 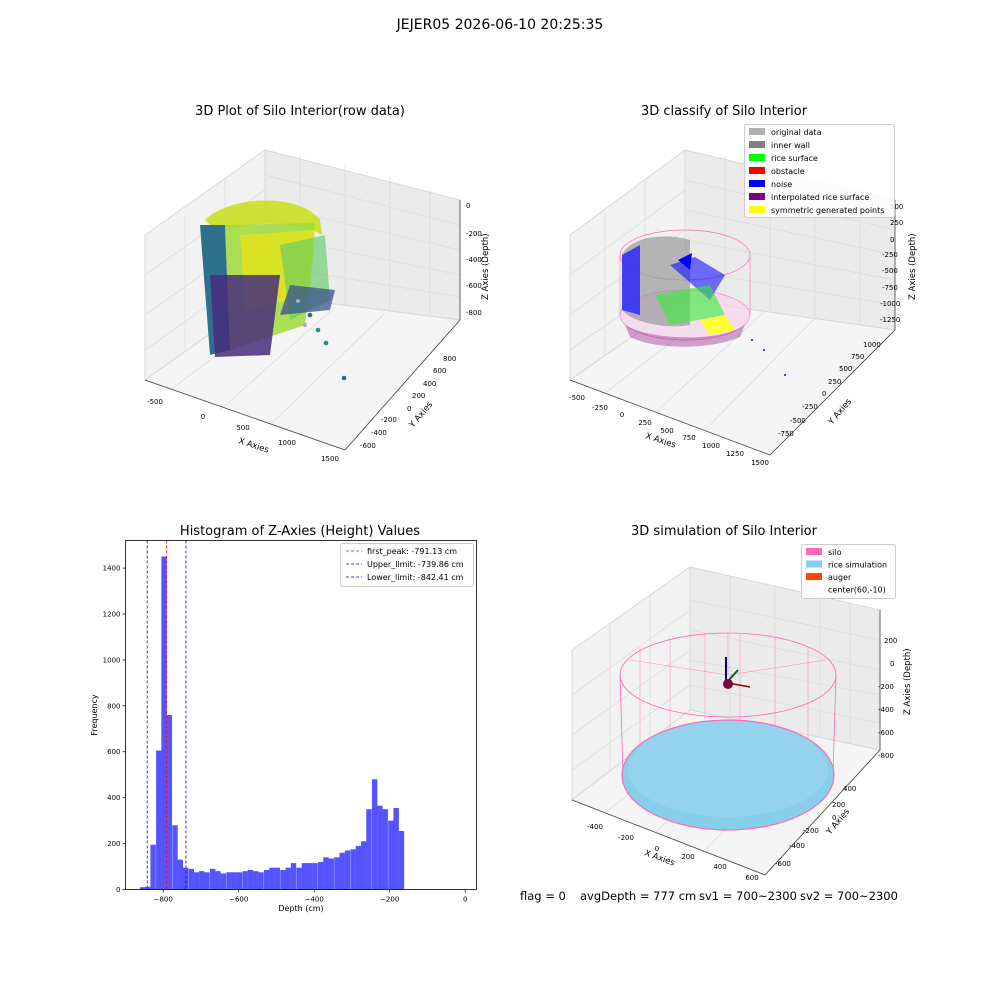 What do you see at coordinates (474, 313) in the screenshot?
I see `p1-ztick: -800` at bounding box center [474, 313].